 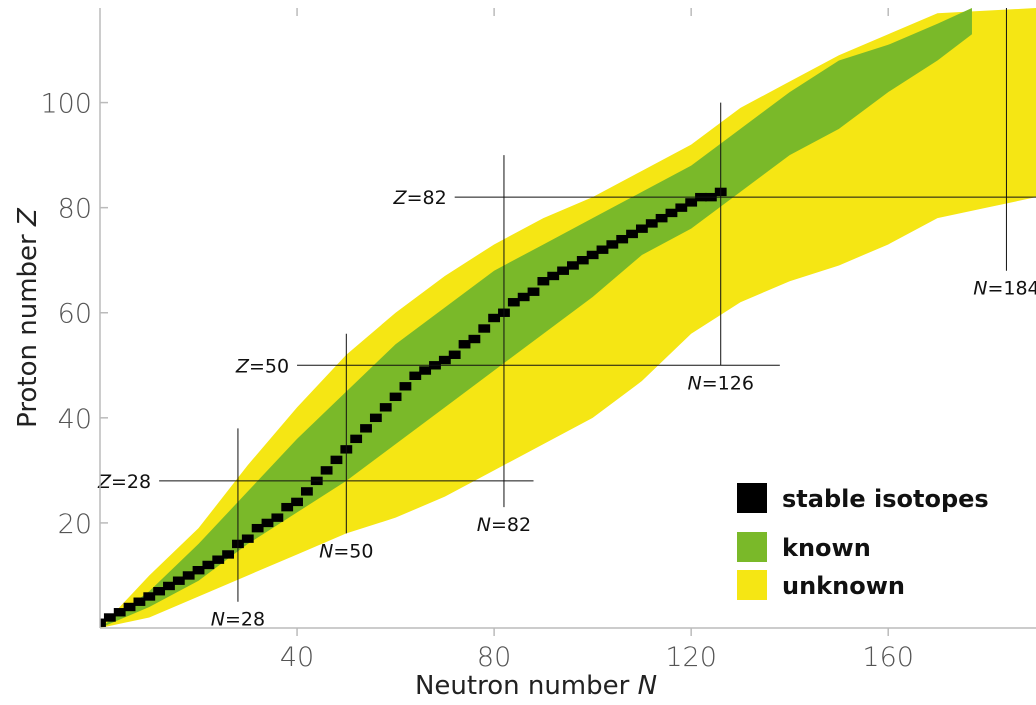 I want to click on magic-line-n-126-label: N=126, so click(x=721, y=383).